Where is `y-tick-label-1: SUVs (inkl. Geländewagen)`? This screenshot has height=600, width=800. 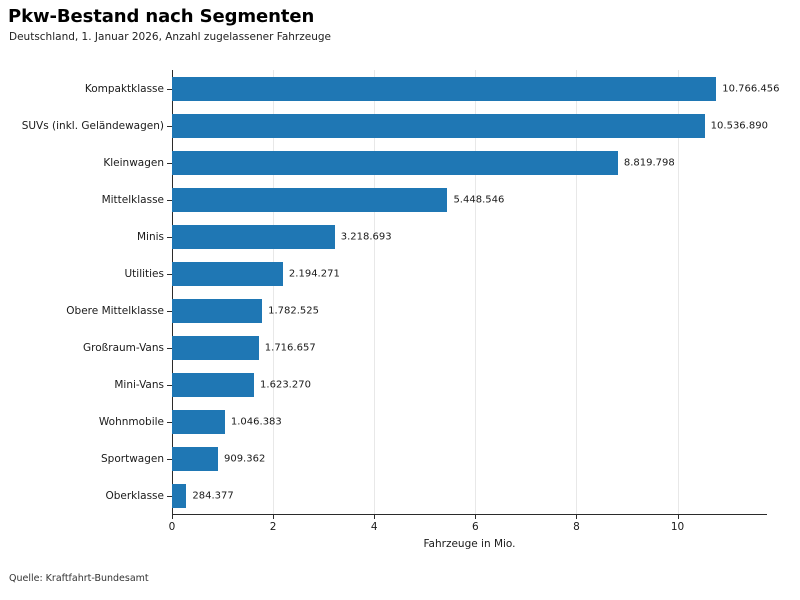
y-tick-label-1: SUVs (inkl. Geländewagen) is located at coordinates (92, 125).